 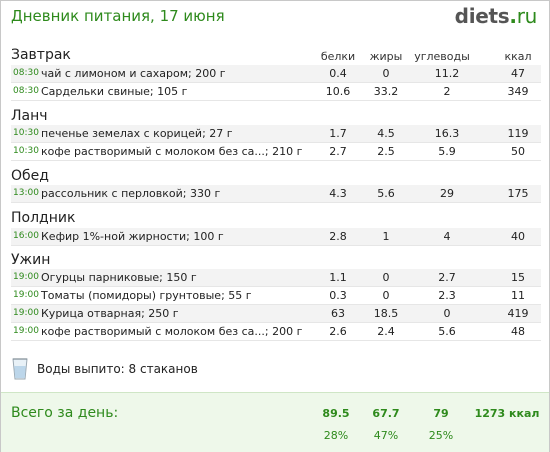 What do you see at coordinates (386, 133) in the screenshot?
I see `row-fat: 4.5` at bounding box center [386, 133].